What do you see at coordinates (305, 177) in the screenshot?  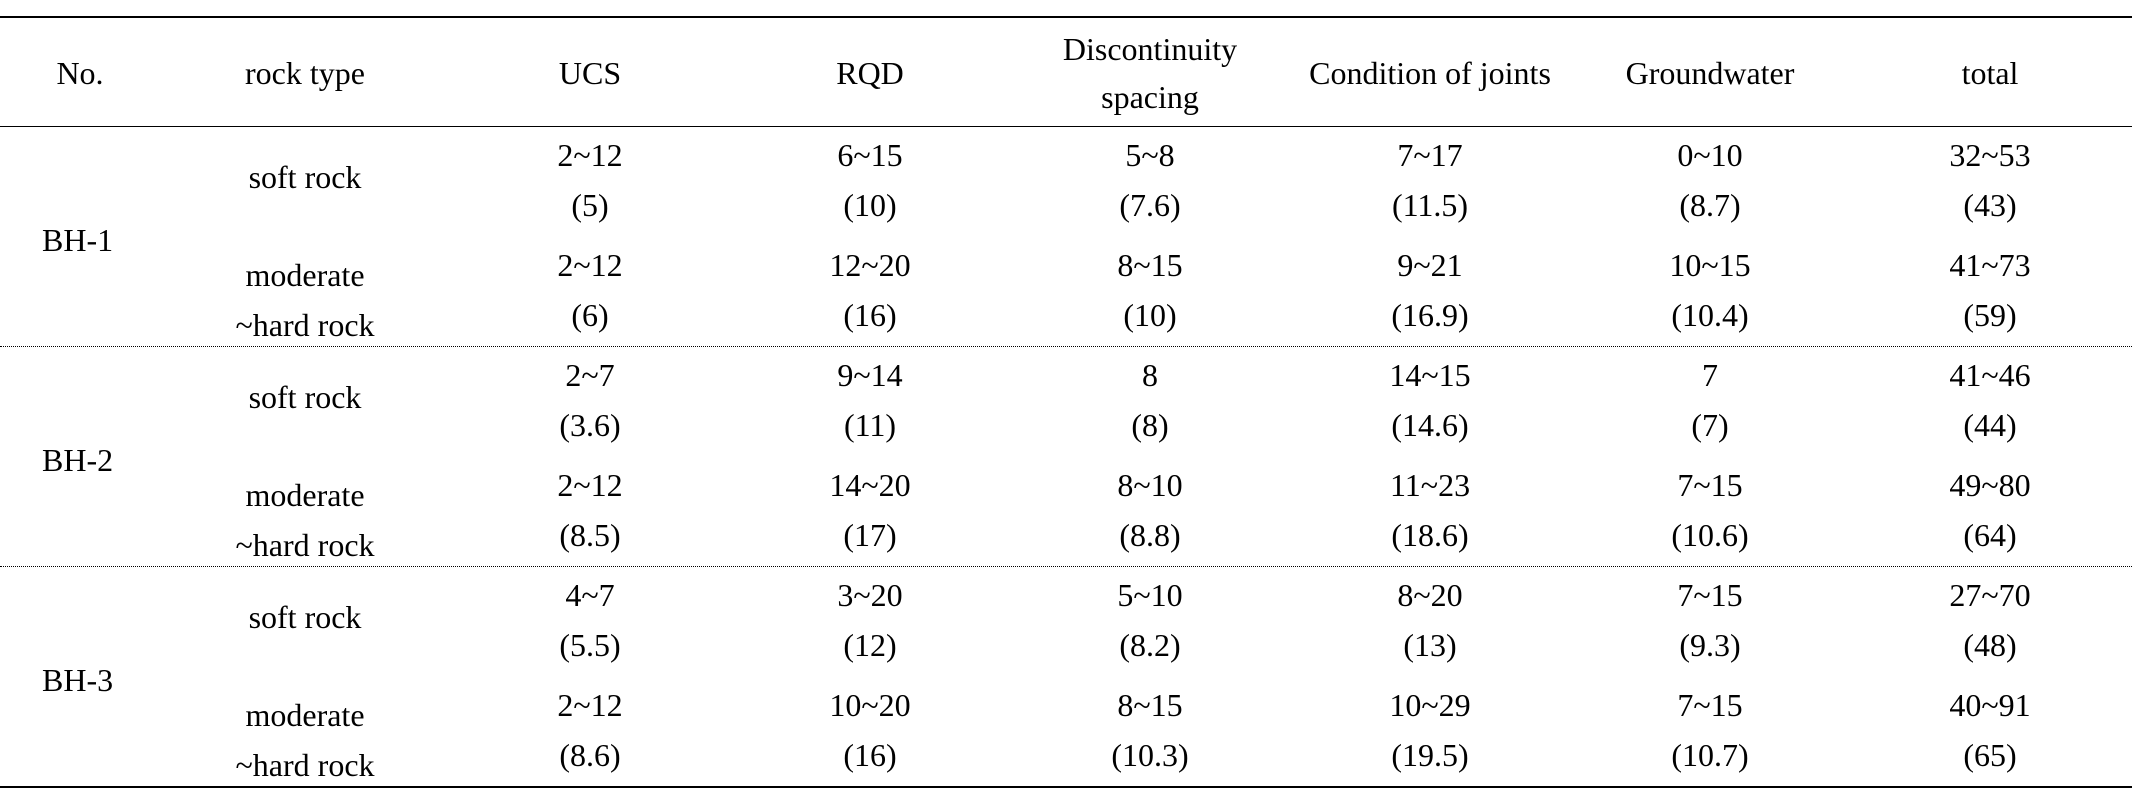 I see `rock-type-text: soft rock` at bounding box center [305, 177].